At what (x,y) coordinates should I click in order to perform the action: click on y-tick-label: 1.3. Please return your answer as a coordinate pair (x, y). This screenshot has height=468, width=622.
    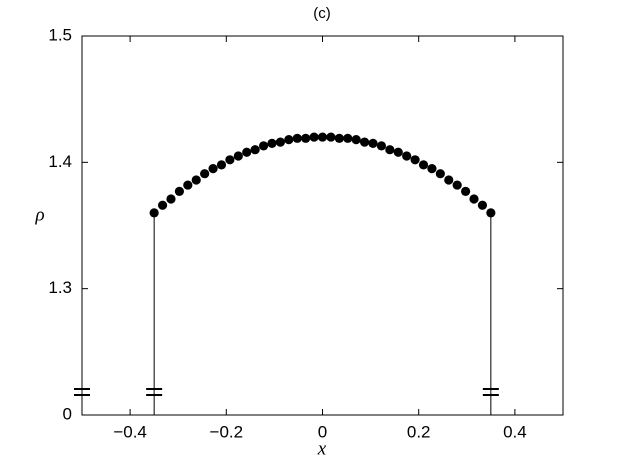
    Looking at the image, I should click on (60, 287).